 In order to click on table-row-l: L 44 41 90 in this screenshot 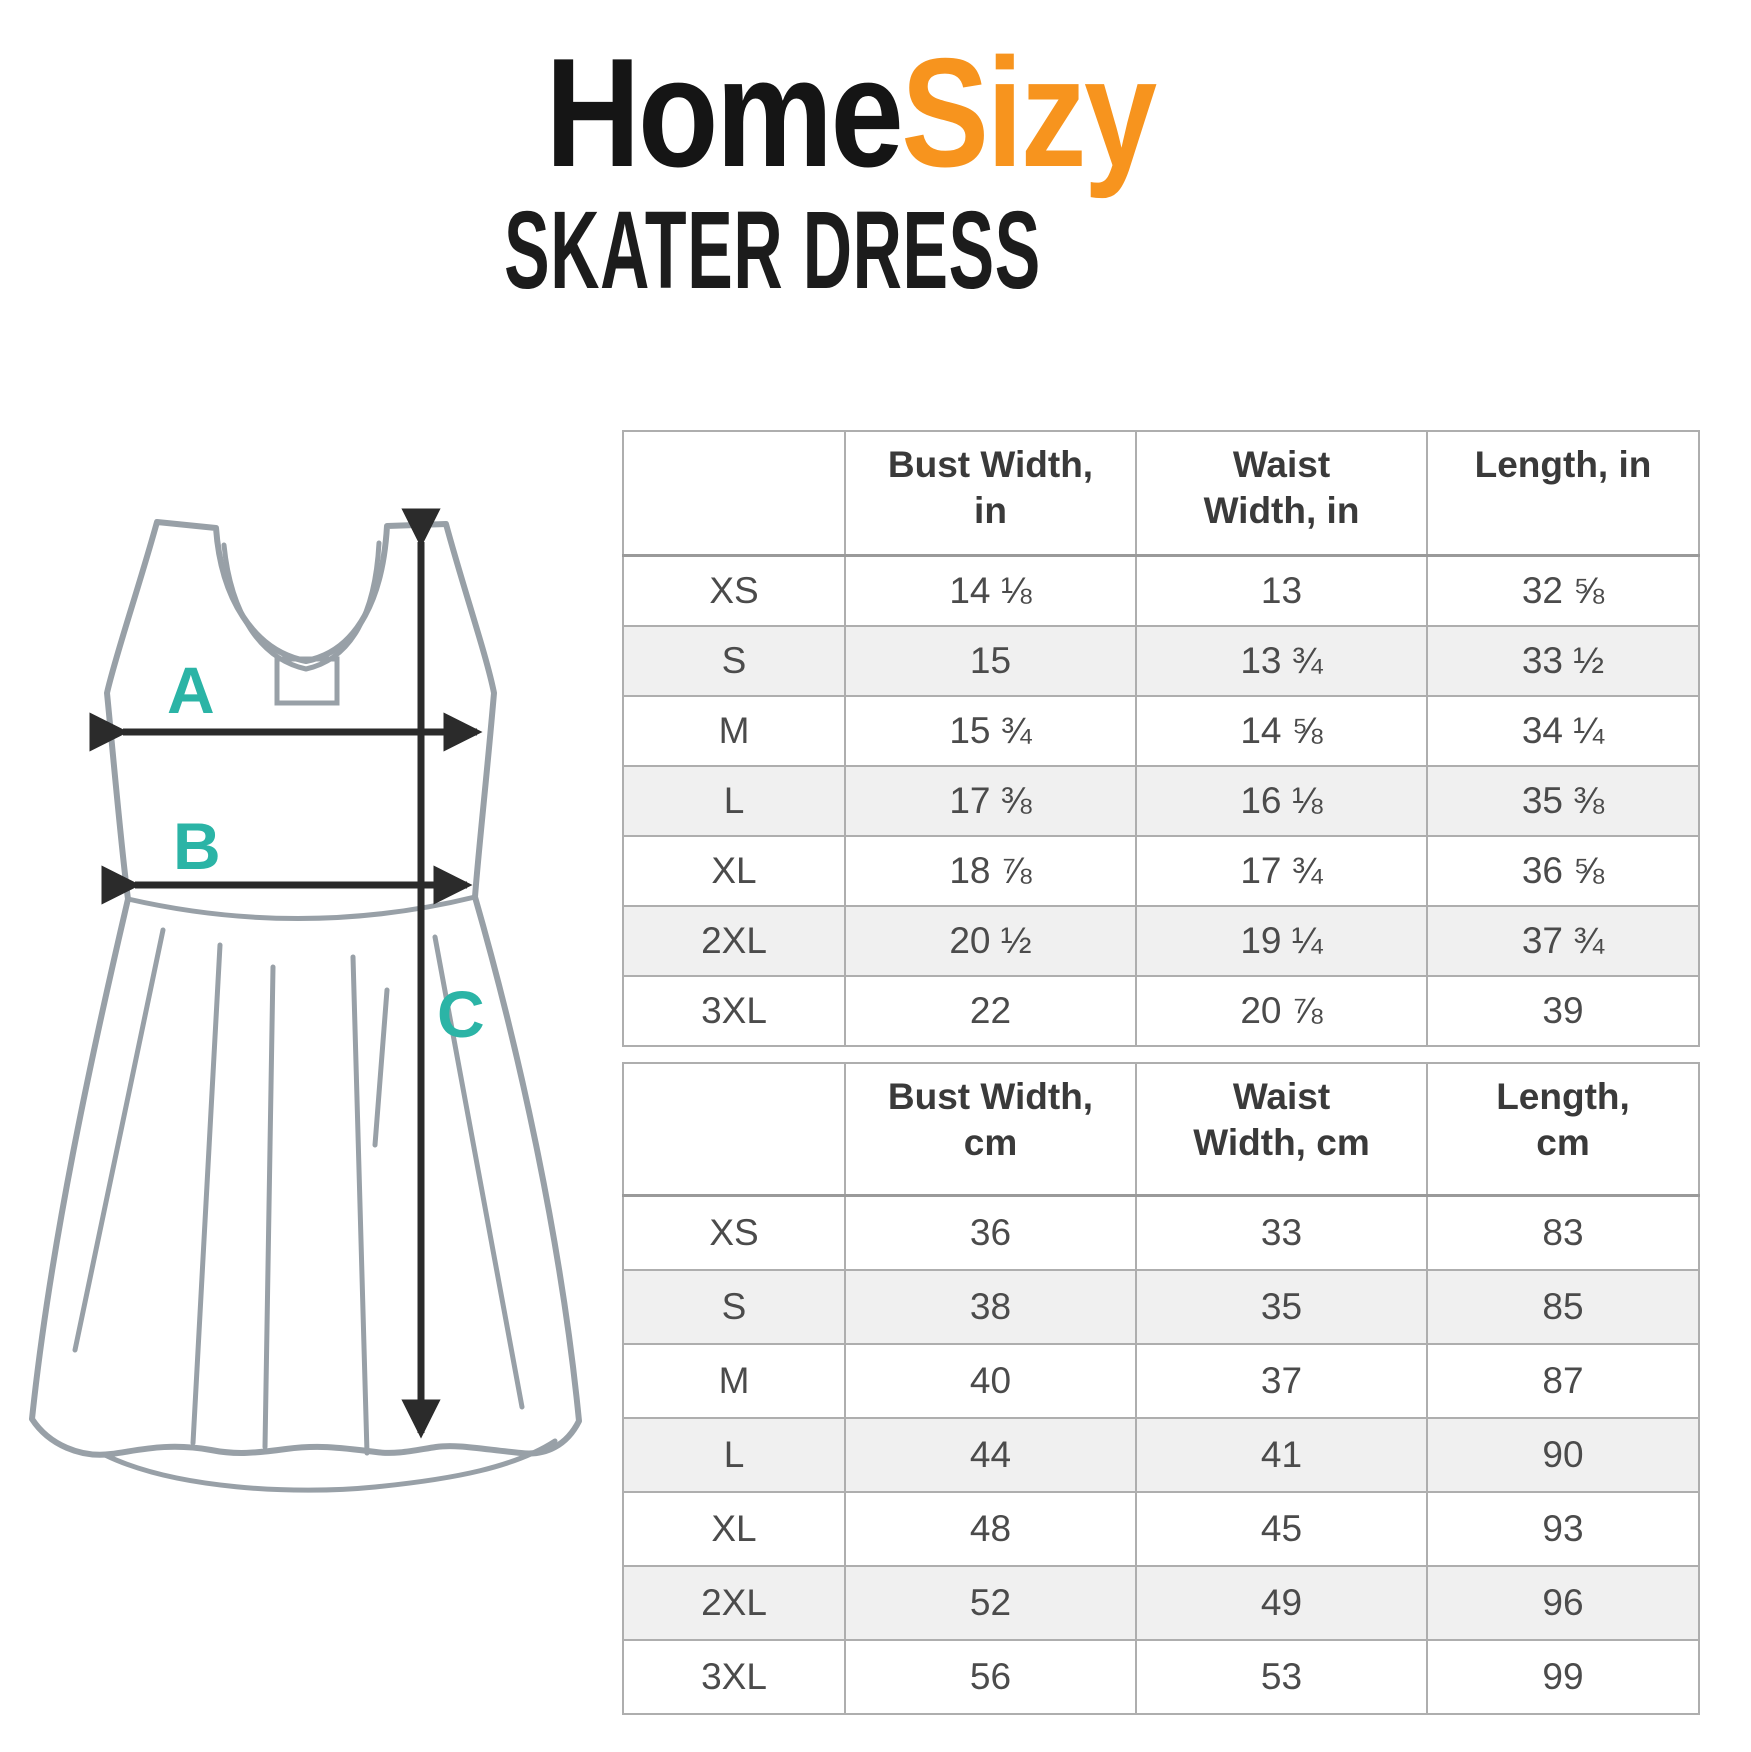, I will do `click(1161, 1455)`.